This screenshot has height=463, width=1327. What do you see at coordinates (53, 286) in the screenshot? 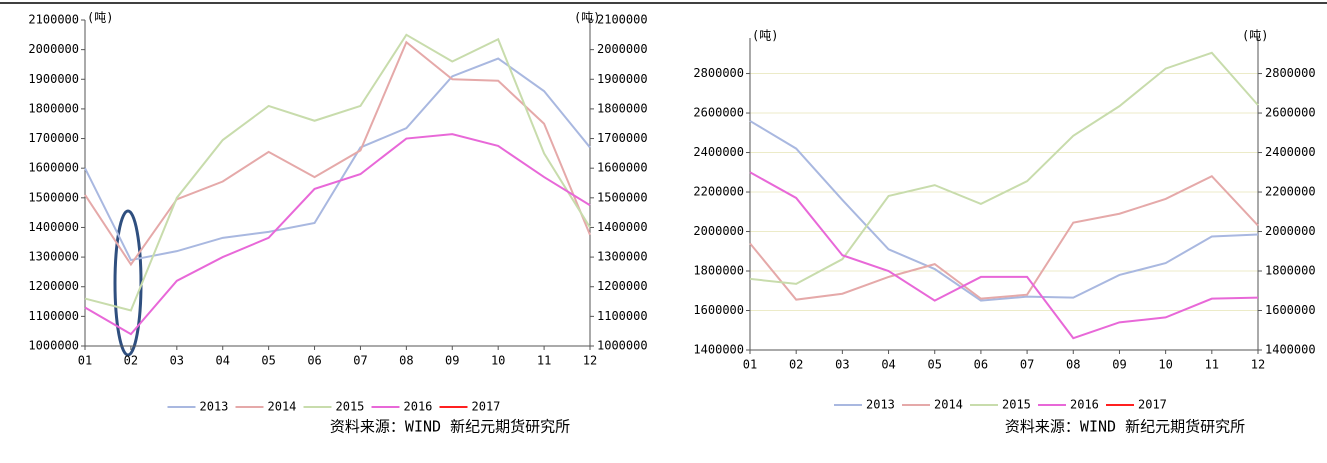
I see `y-tick-label: 1200000` at bounding box center [53, 286].